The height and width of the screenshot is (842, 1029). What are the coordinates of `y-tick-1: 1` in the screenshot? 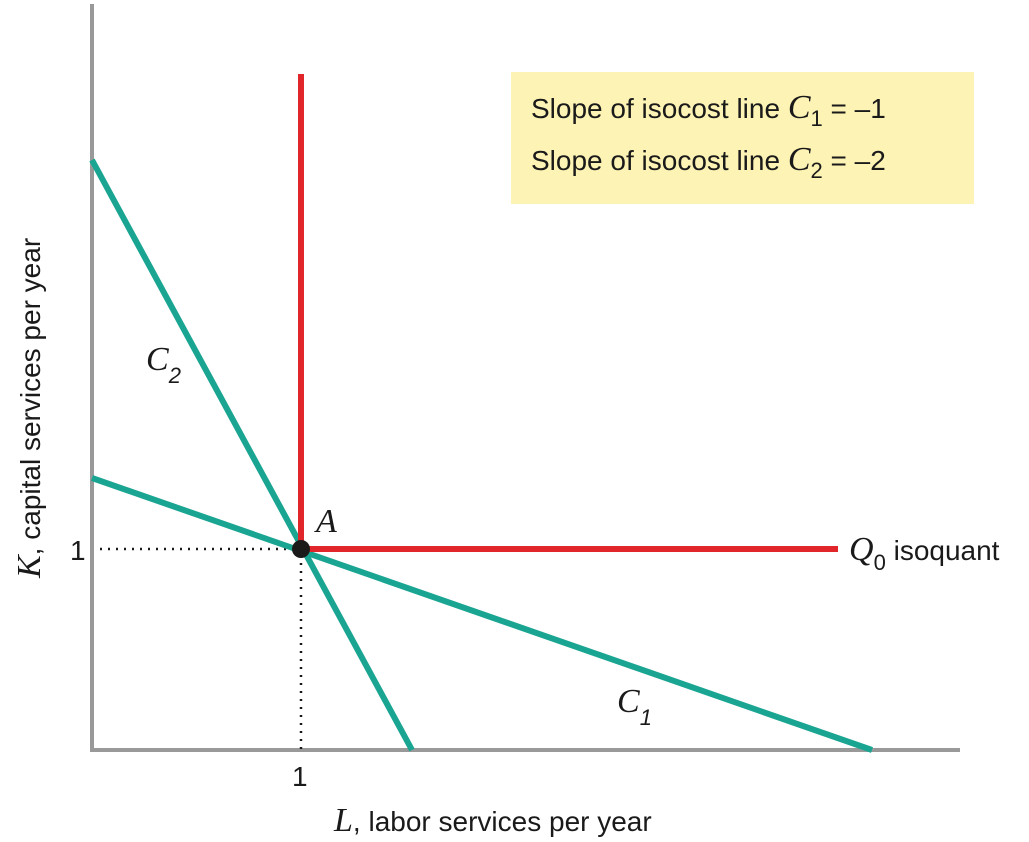 It's located at (78, 550).